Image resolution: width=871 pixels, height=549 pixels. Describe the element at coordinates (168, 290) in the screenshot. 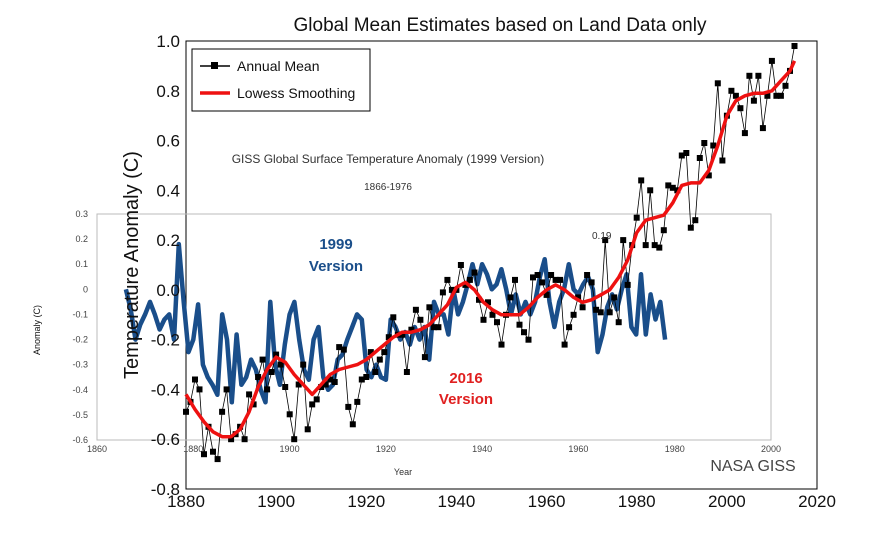

I see `main-y-tick-4: 0.0` at that location.